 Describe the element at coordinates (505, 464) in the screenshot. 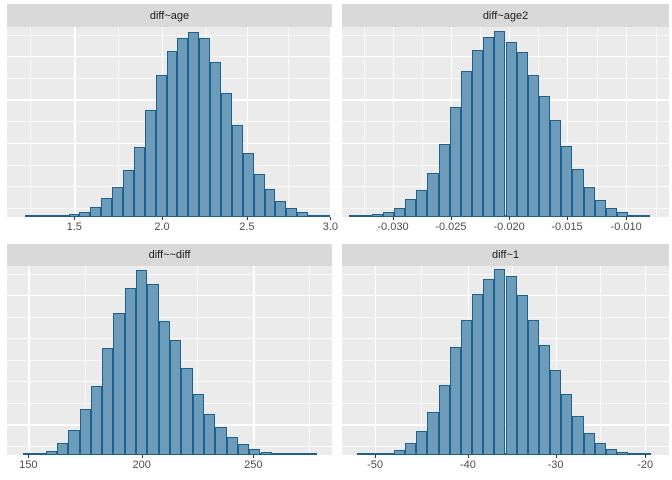

I see `x-axis: -50 -40 -30 -20` at that location.